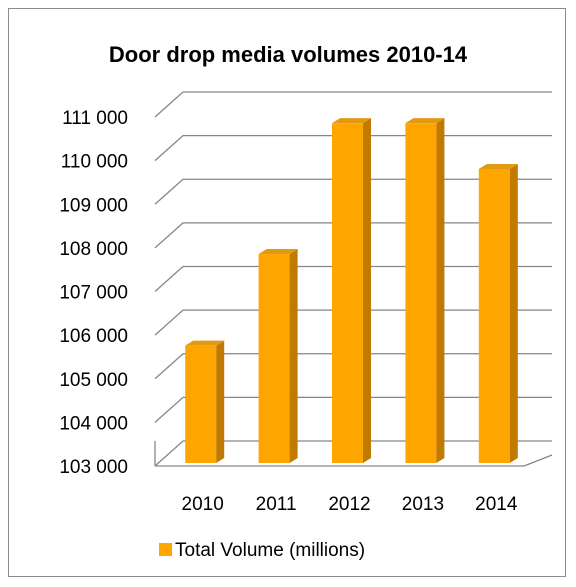  I want to click on x-tick-label: 2012, so click(349, 504).